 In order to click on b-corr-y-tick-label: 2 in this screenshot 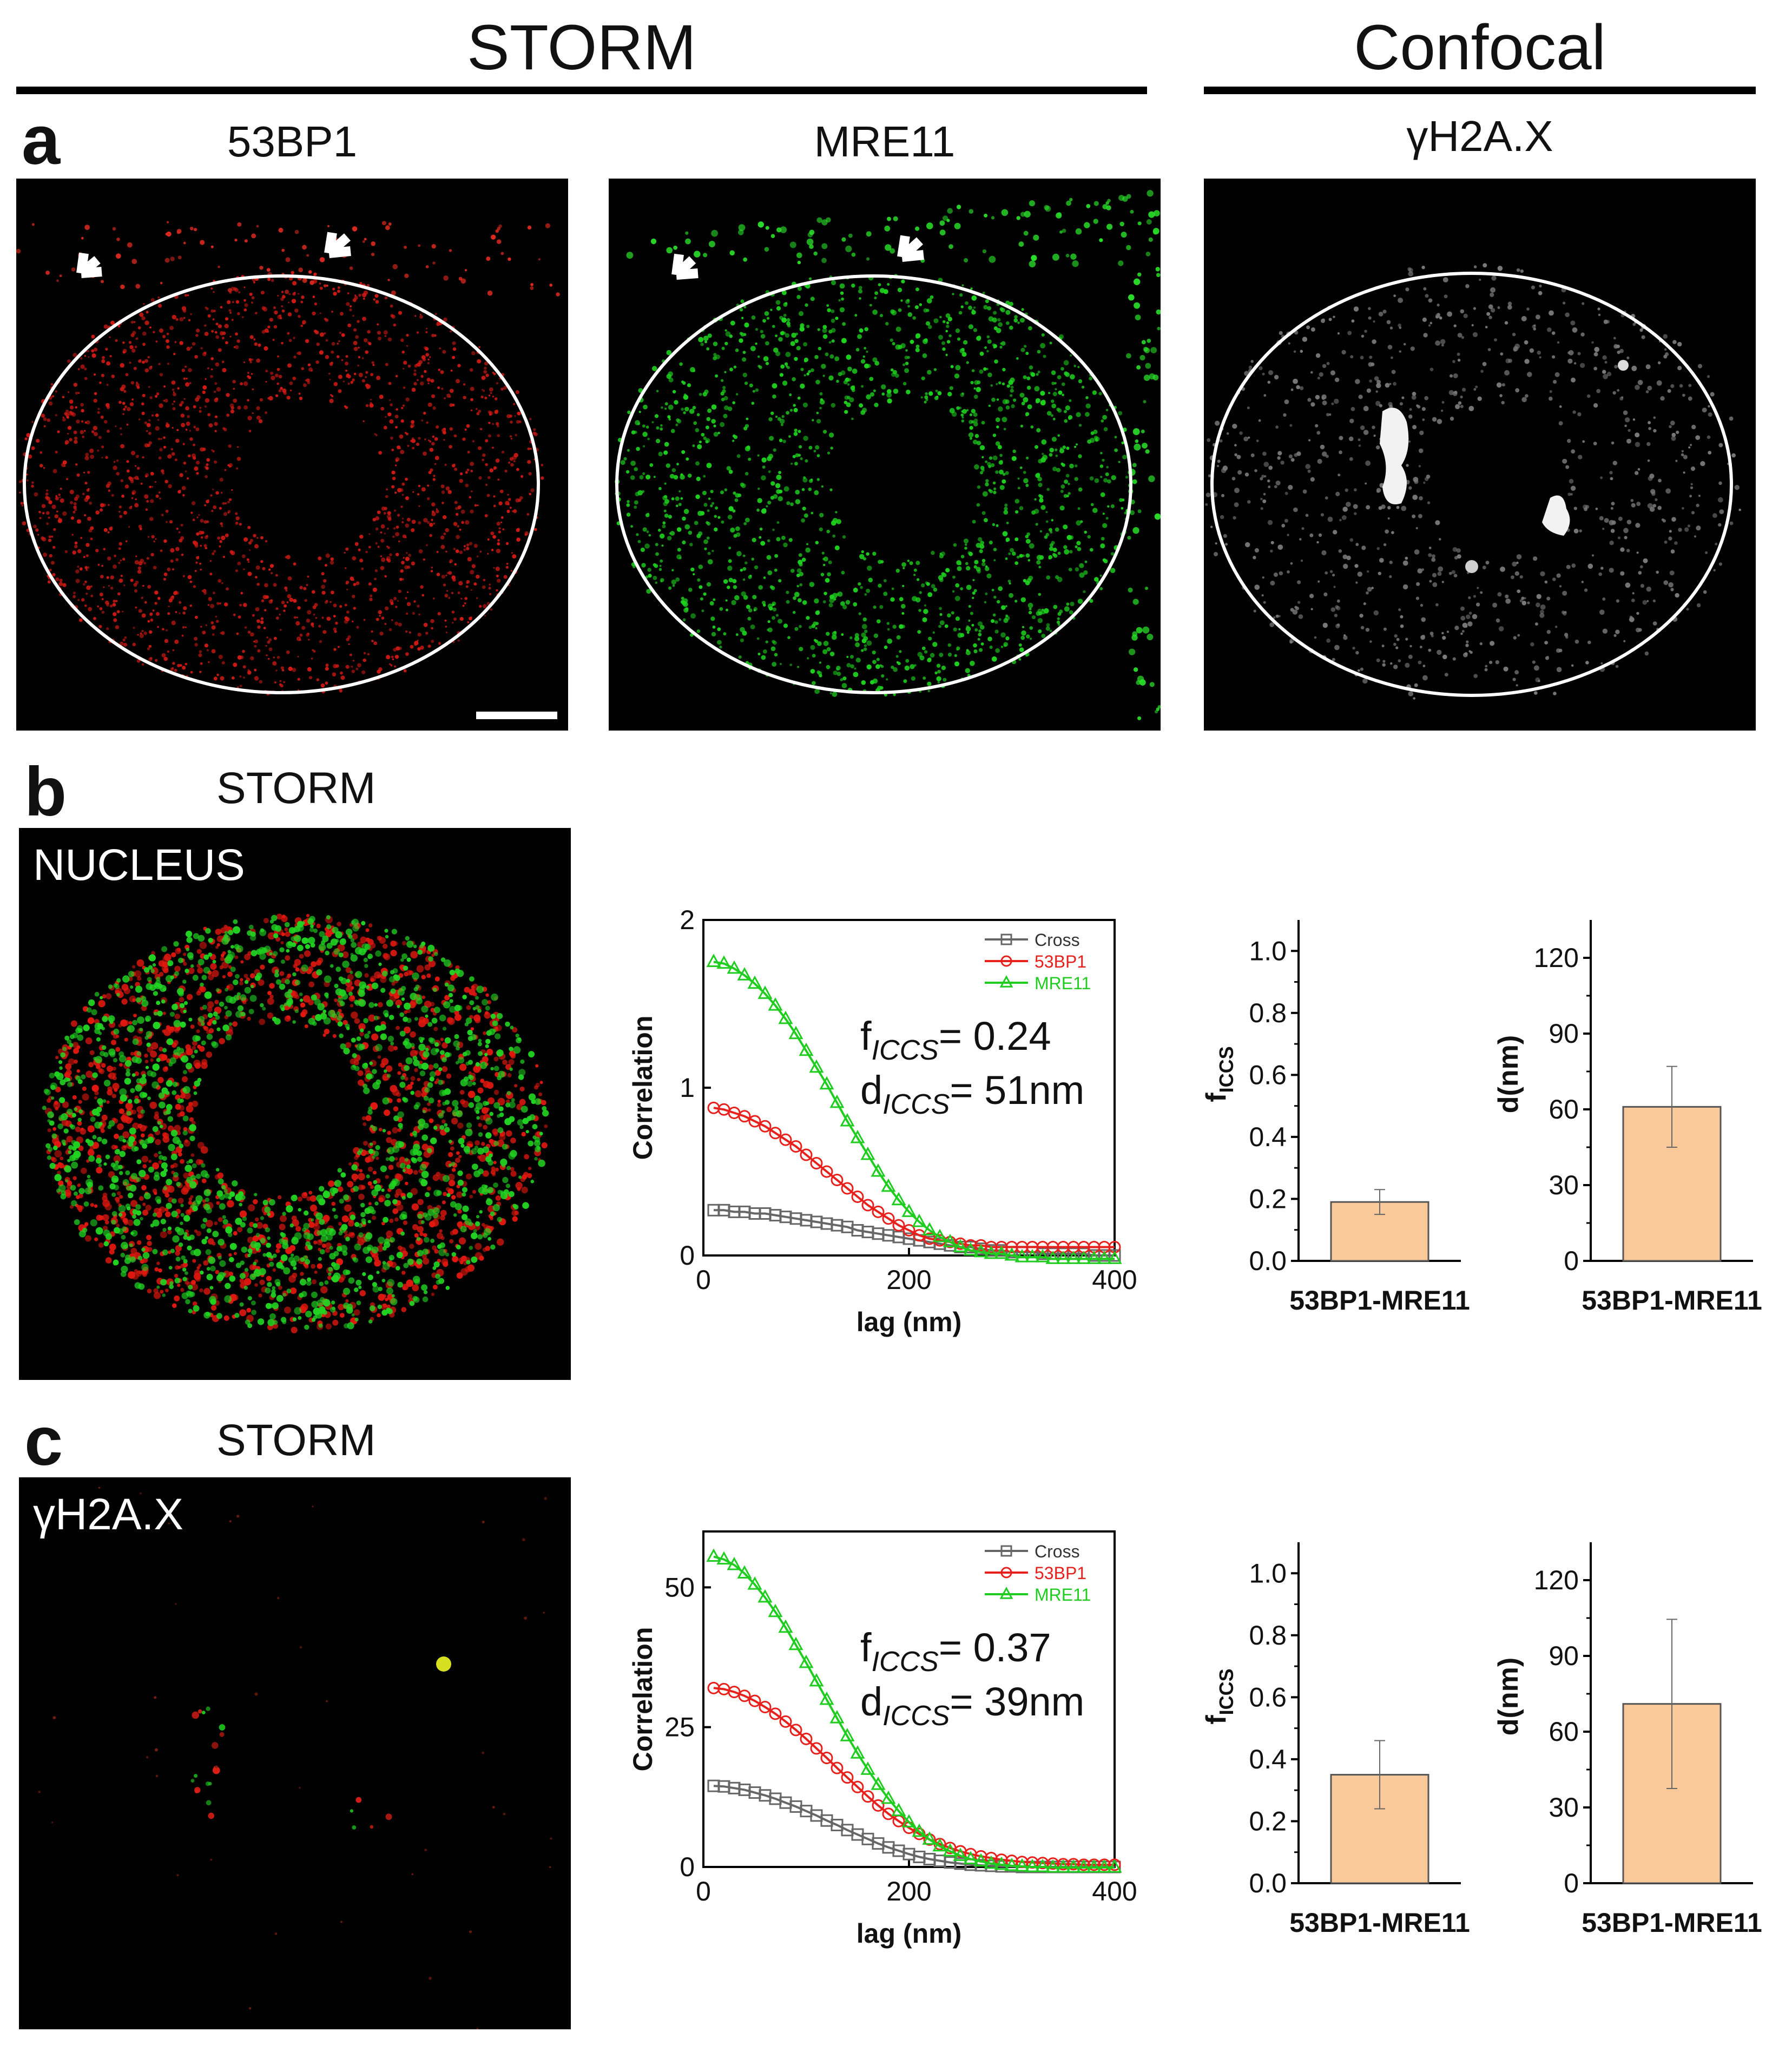, I will do `click(687, 920)`.